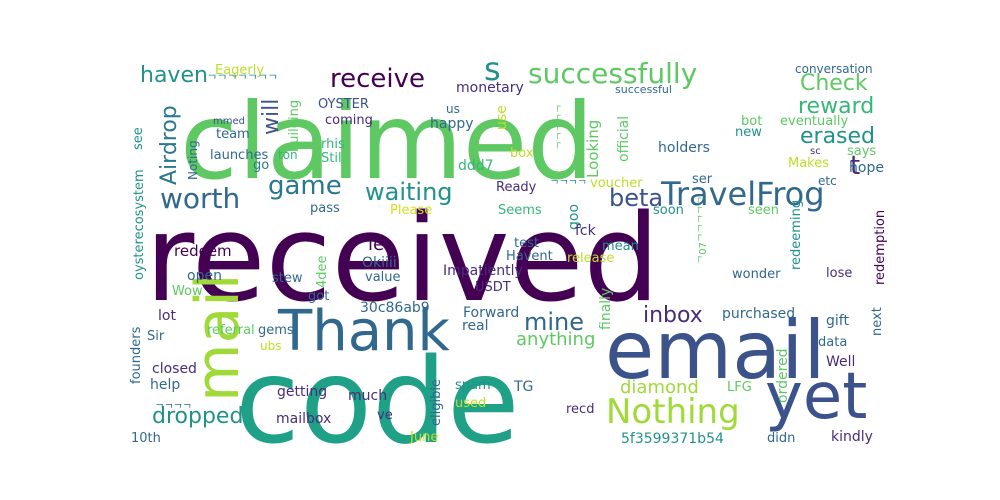 The image size is (1000, 500). What do you see at coordinates (379, 244) in the screenshot?
I see `word-let: let` at bounding box center [379, 244].